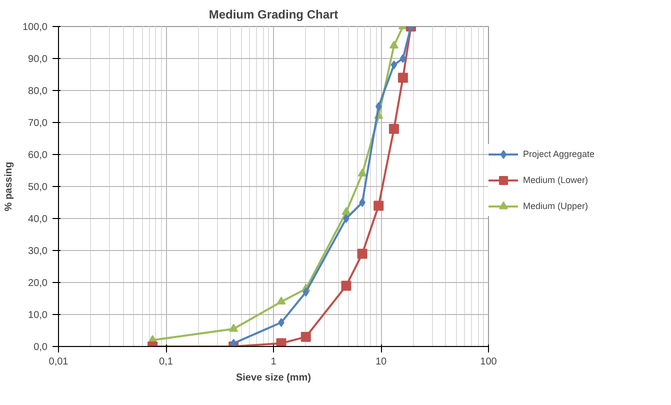 This screenshot has width=671, height=405. Describe the element at coordinates (41, 347) in the screenshot. I see `y-tick-label: 0,0` at that location.